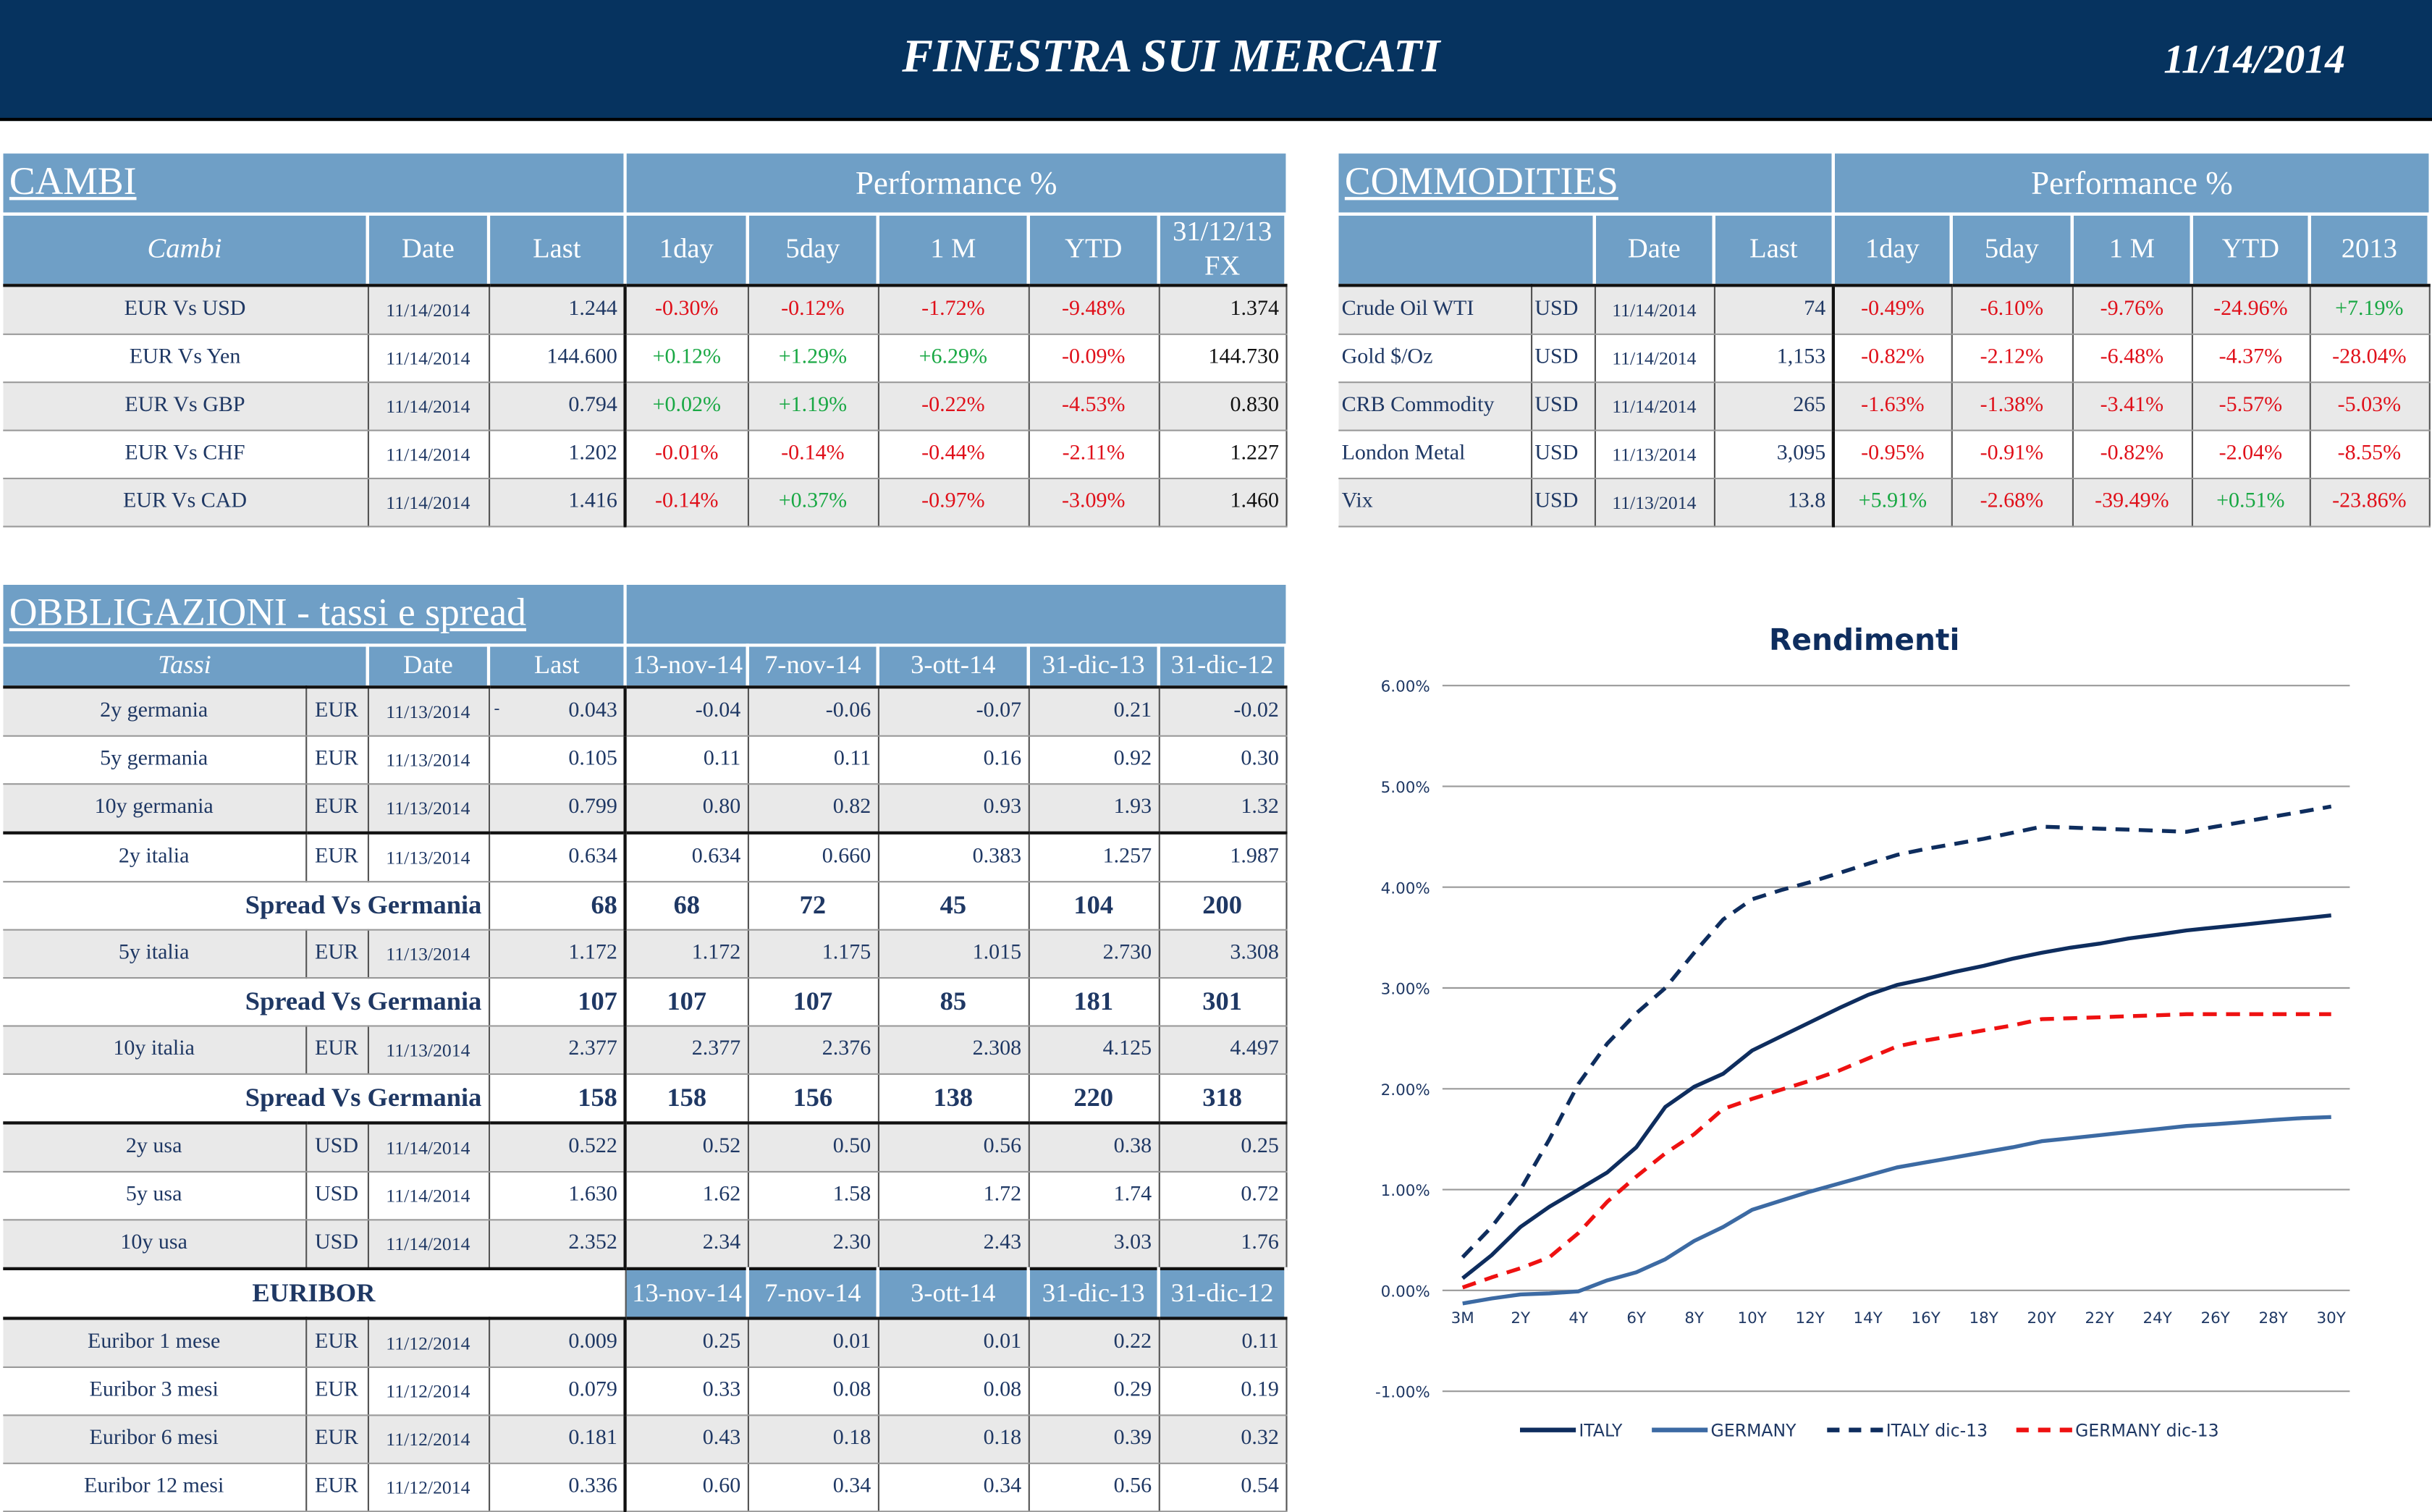 Image resolution: width=2432 pixels, height=1512 pixels. I want to click on commodity-name: Gold $/Oz, so click(1435, 359).